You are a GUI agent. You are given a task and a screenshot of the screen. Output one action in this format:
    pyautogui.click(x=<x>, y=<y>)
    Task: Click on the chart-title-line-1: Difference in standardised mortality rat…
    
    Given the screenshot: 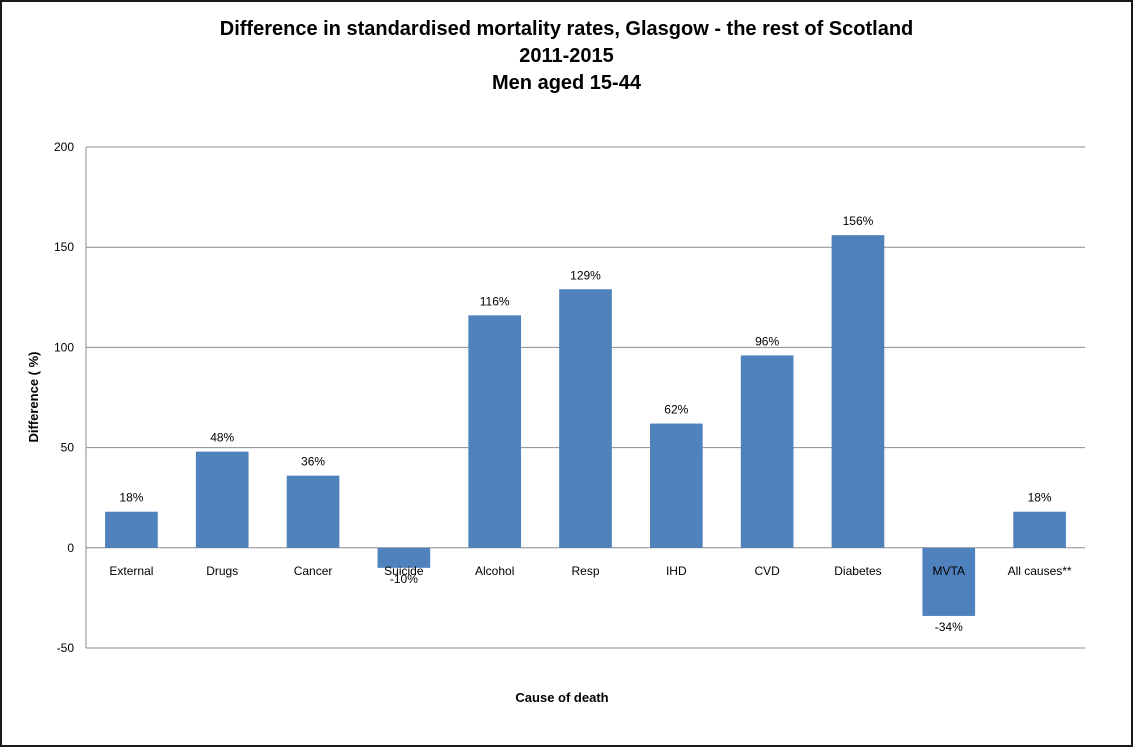 What is the action you would take?
    pyautogui.click(x=566, y=29)
    